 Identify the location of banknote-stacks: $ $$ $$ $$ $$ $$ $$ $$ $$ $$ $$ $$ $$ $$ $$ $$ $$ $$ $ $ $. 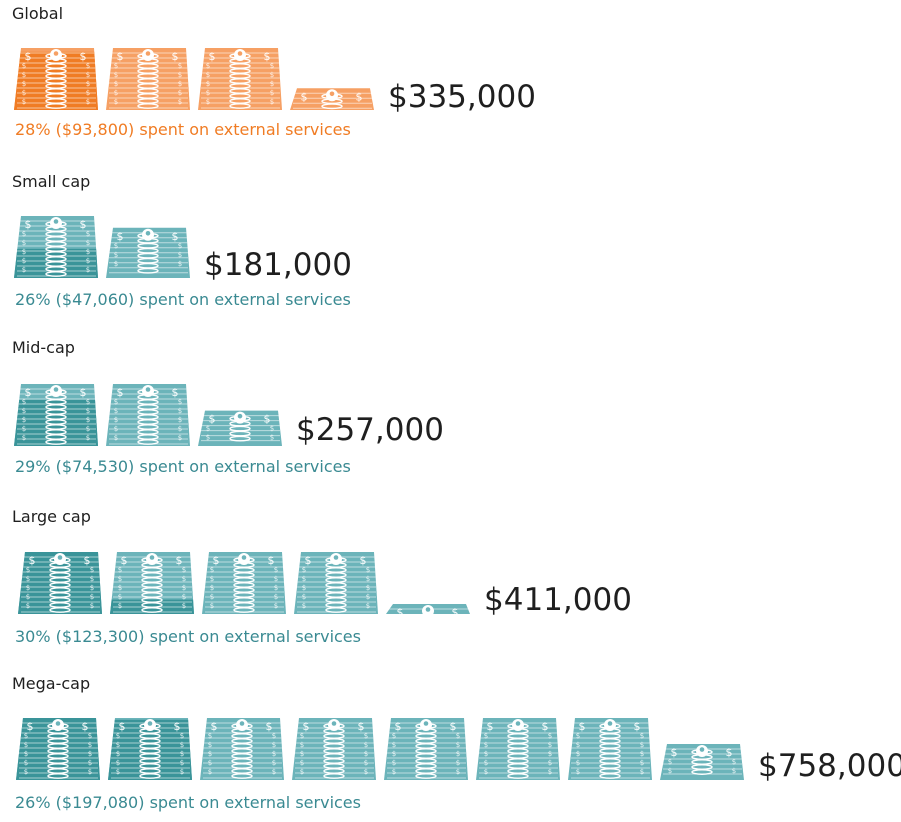
(194, 79).